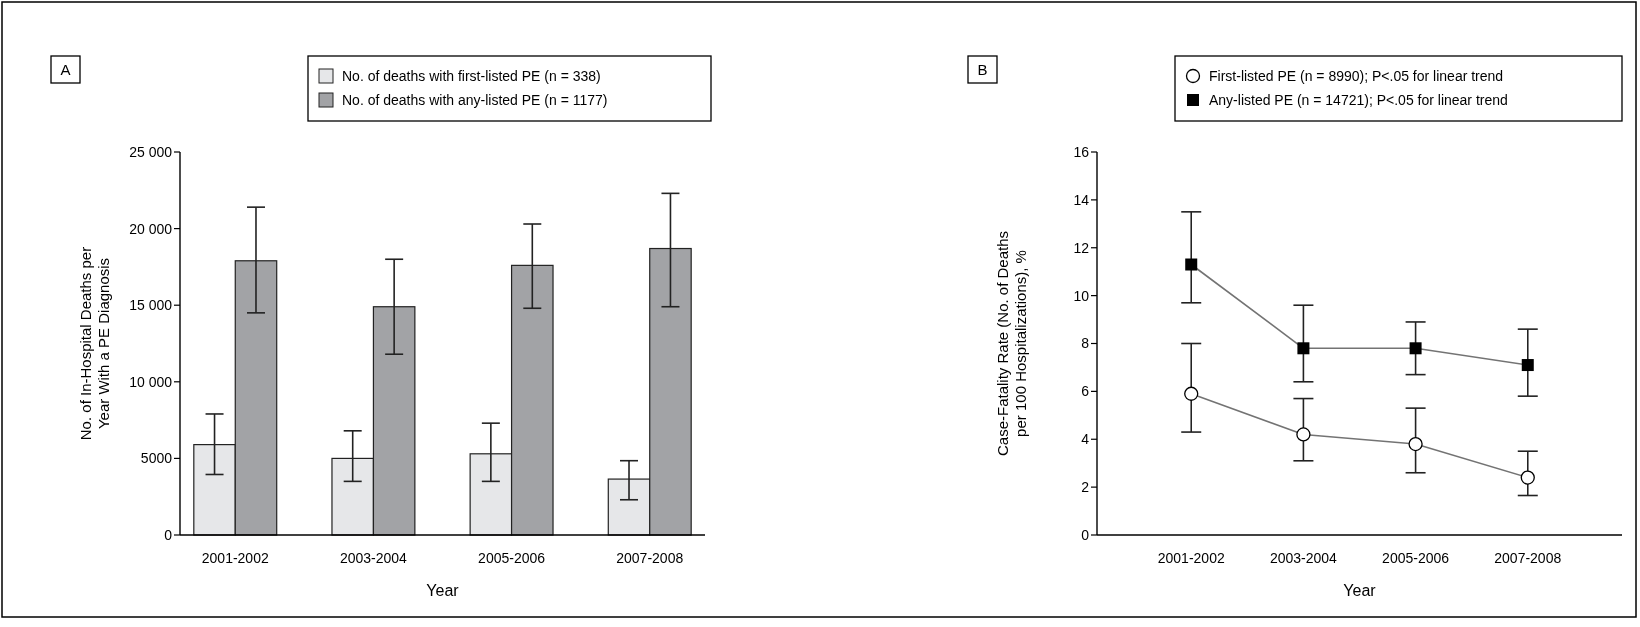 The image size is (1640, 627). Describe the element at coordinates (475, 99) in the screenshot. I see `legend-label: No. of deaths with any-listed PE (n = 1177)` at that location.